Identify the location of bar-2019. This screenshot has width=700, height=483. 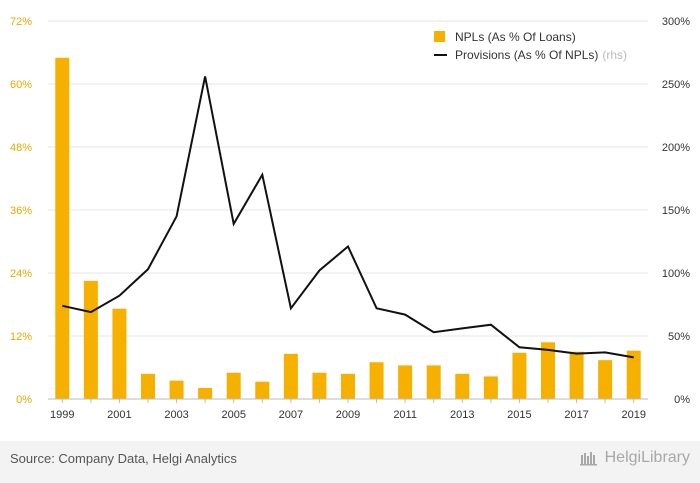
(633, 374).